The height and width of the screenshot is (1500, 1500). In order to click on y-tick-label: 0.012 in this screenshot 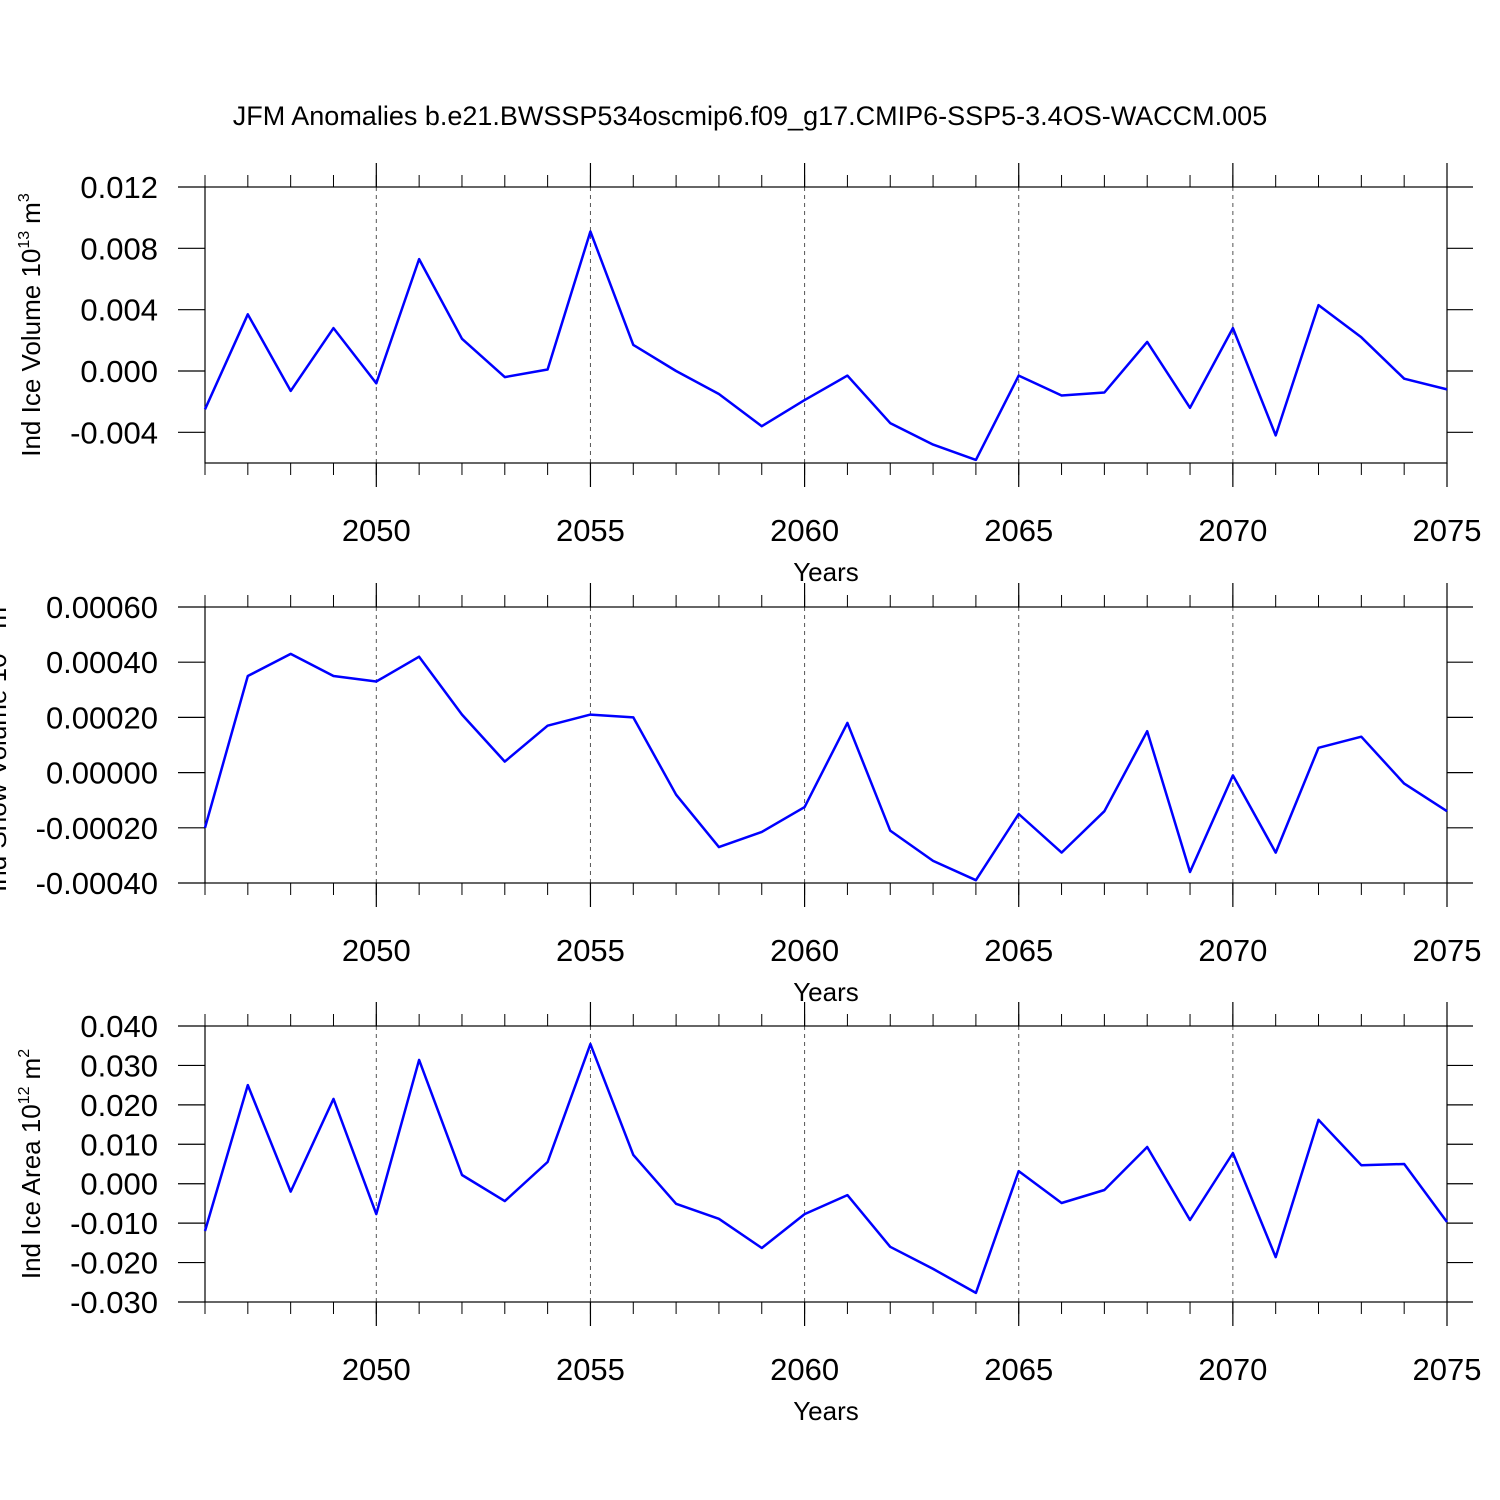, I will do `click(119, 187)`.